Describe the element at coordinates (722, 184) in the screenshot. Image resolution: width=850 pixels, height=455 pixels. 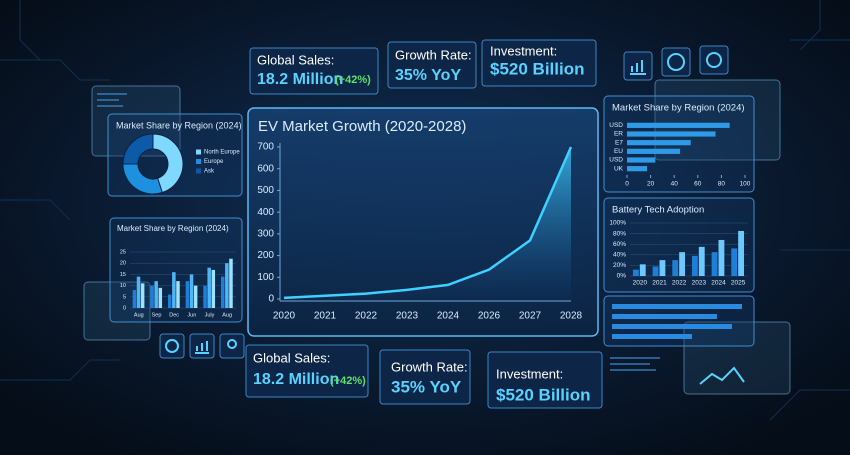
I see `x-tick-label: 80` at that location.